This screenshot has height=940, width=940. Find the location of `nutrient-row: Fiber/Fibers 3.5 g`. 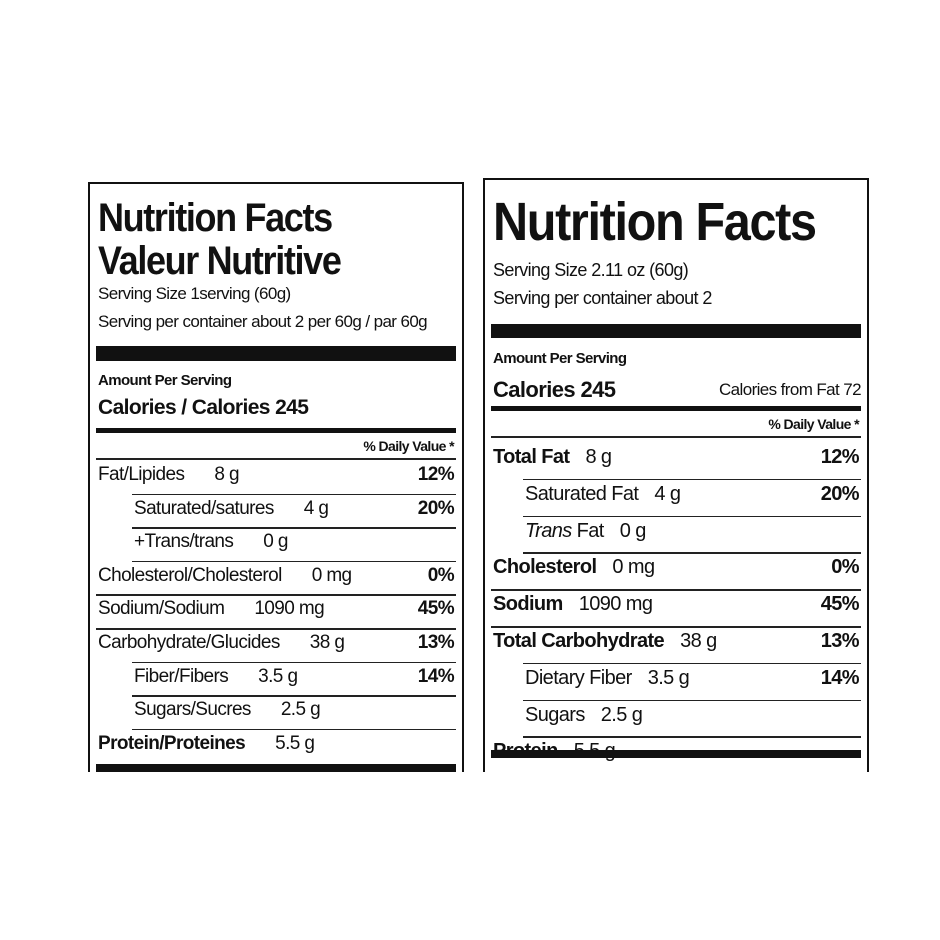

nutrient-row: Fiber/Fibers 3.5 g is located at coordinates (216, 676).